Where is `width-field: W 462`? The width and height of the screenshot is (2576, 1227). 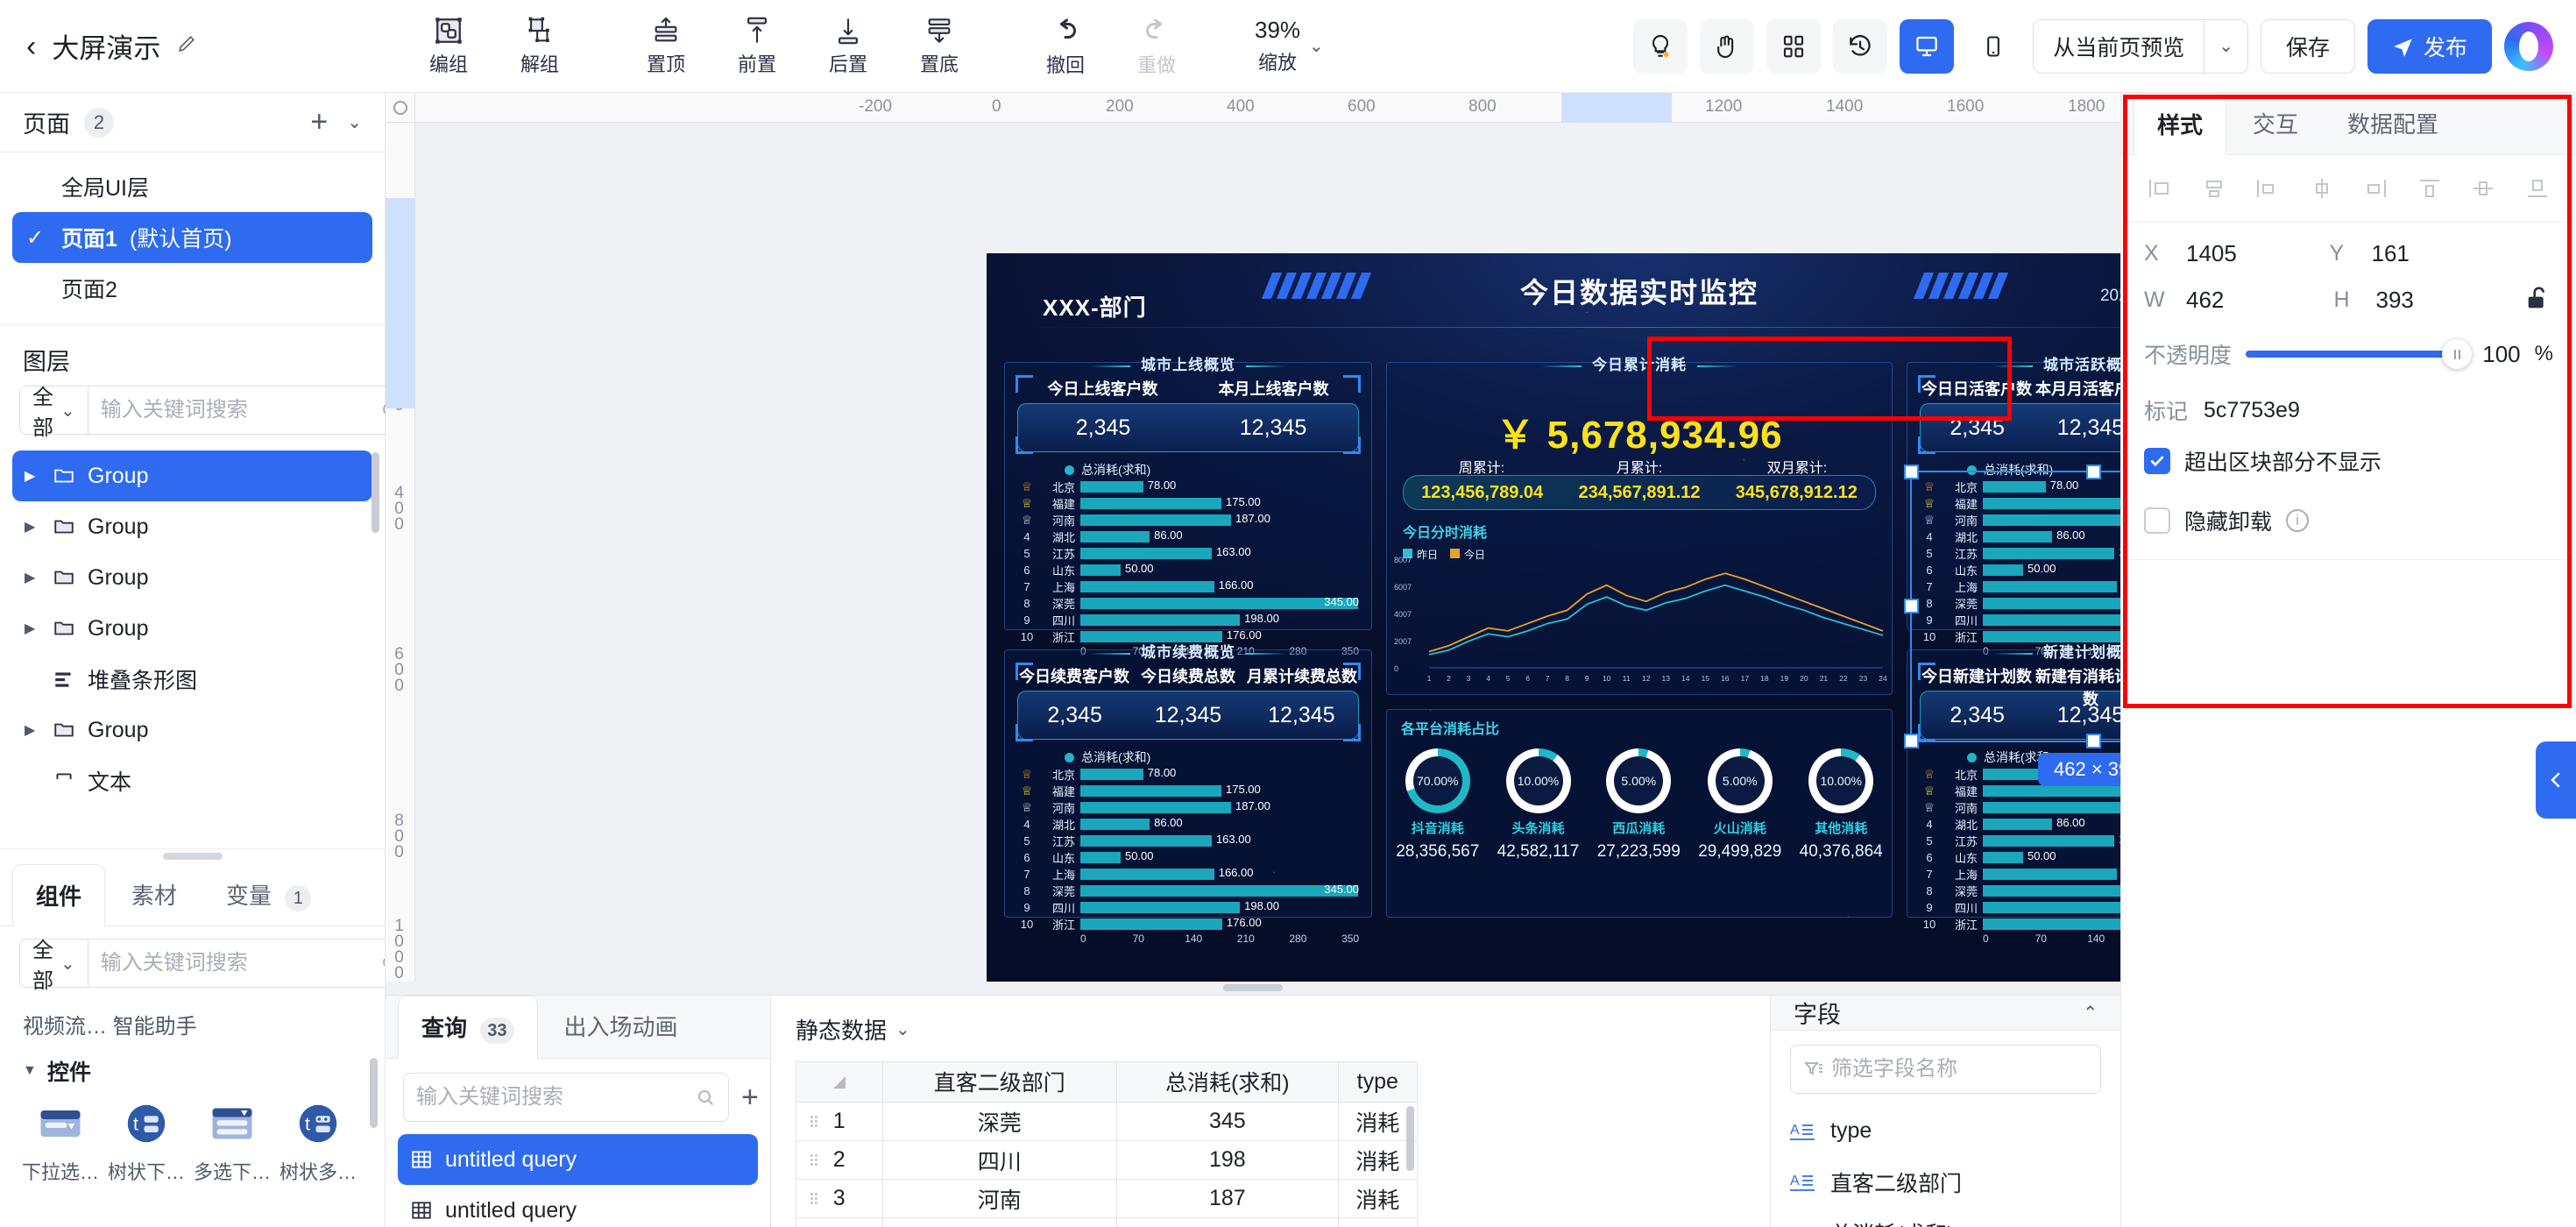
width-field: W 462 is located at coordinates (2239, 300).